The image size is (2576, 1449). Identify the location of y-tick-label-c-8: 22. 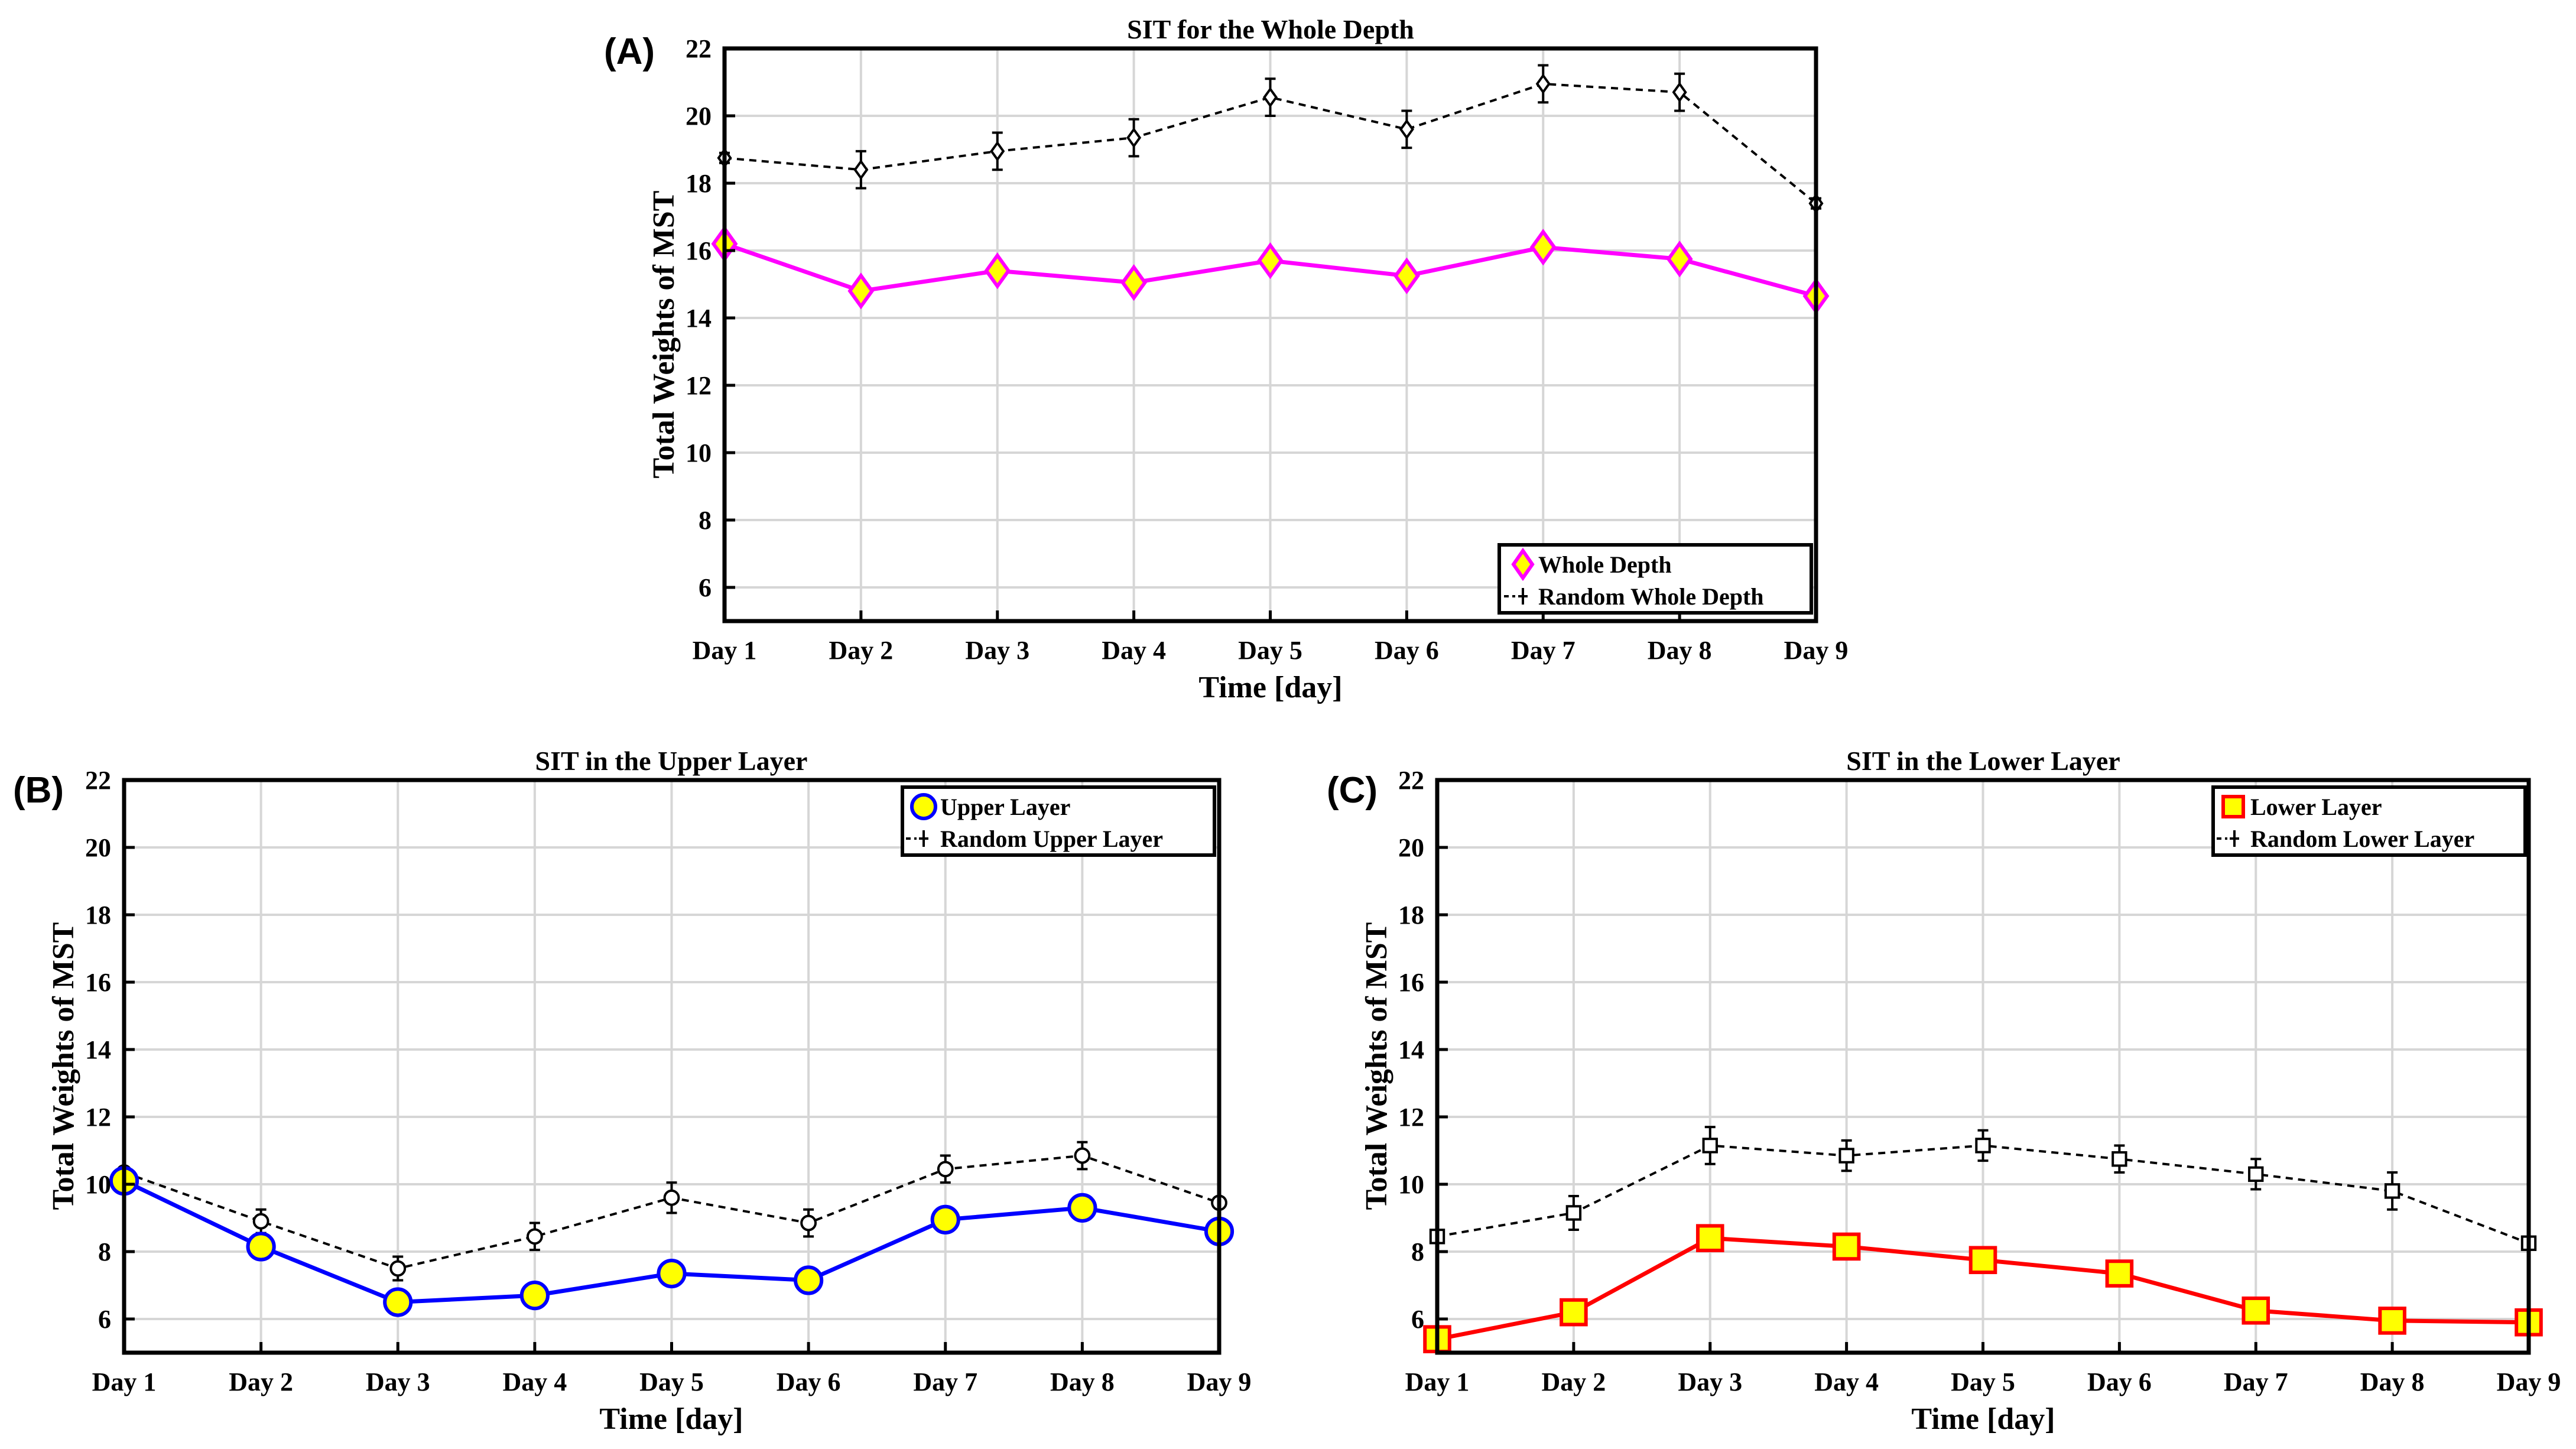
(1411, 780).